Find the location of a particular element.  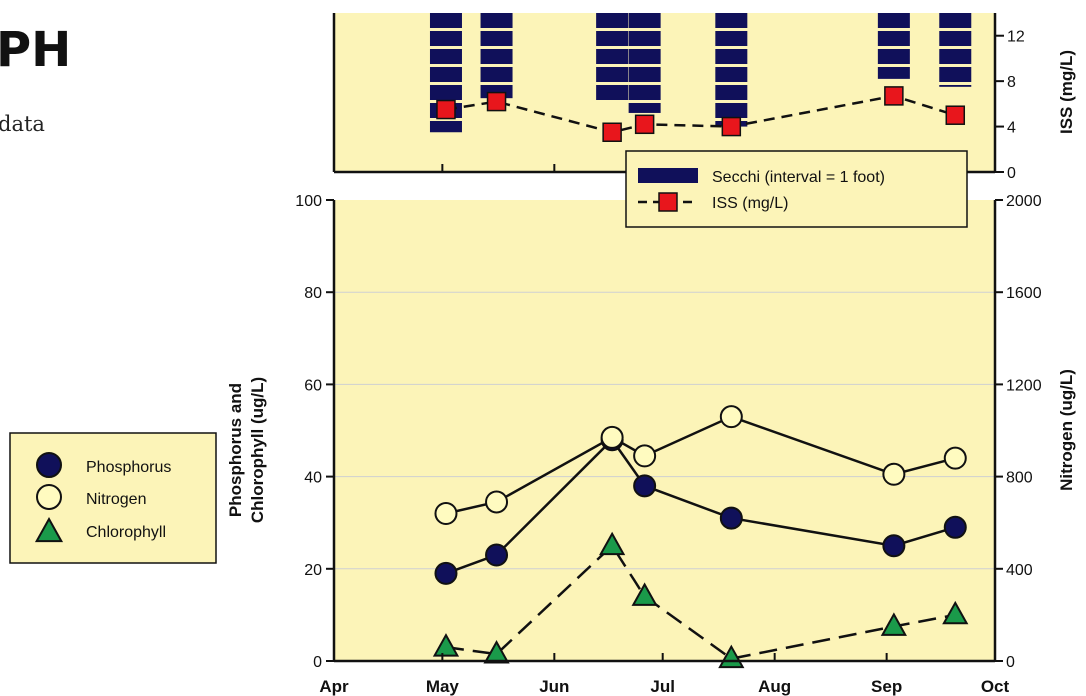

right-tick-label: 800 is located at coordinates (1019, 478).